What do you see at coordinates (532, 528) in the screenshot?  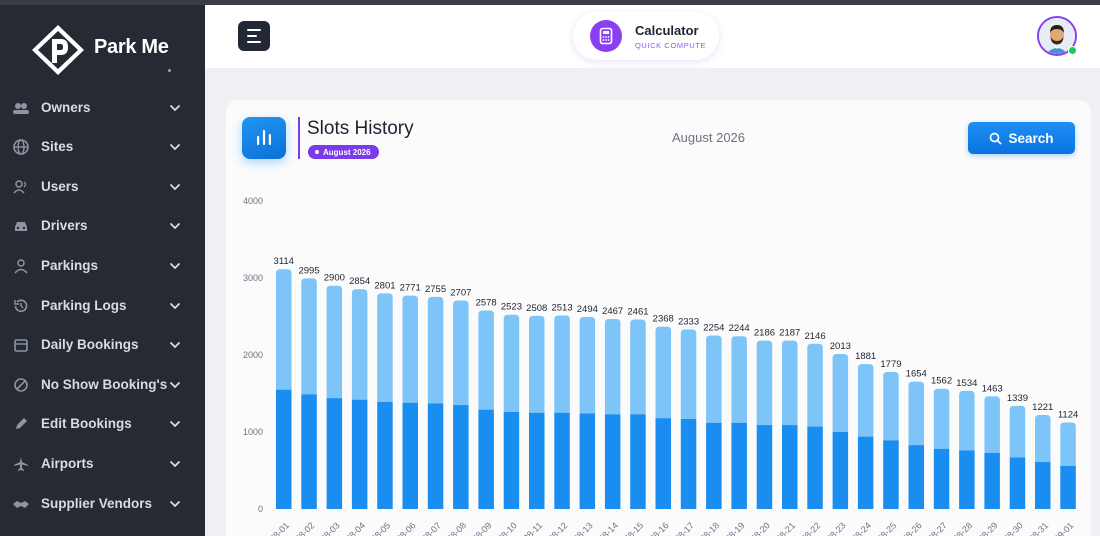 I see `x-tick-label: 08-11` at bounding box center [532, 528].